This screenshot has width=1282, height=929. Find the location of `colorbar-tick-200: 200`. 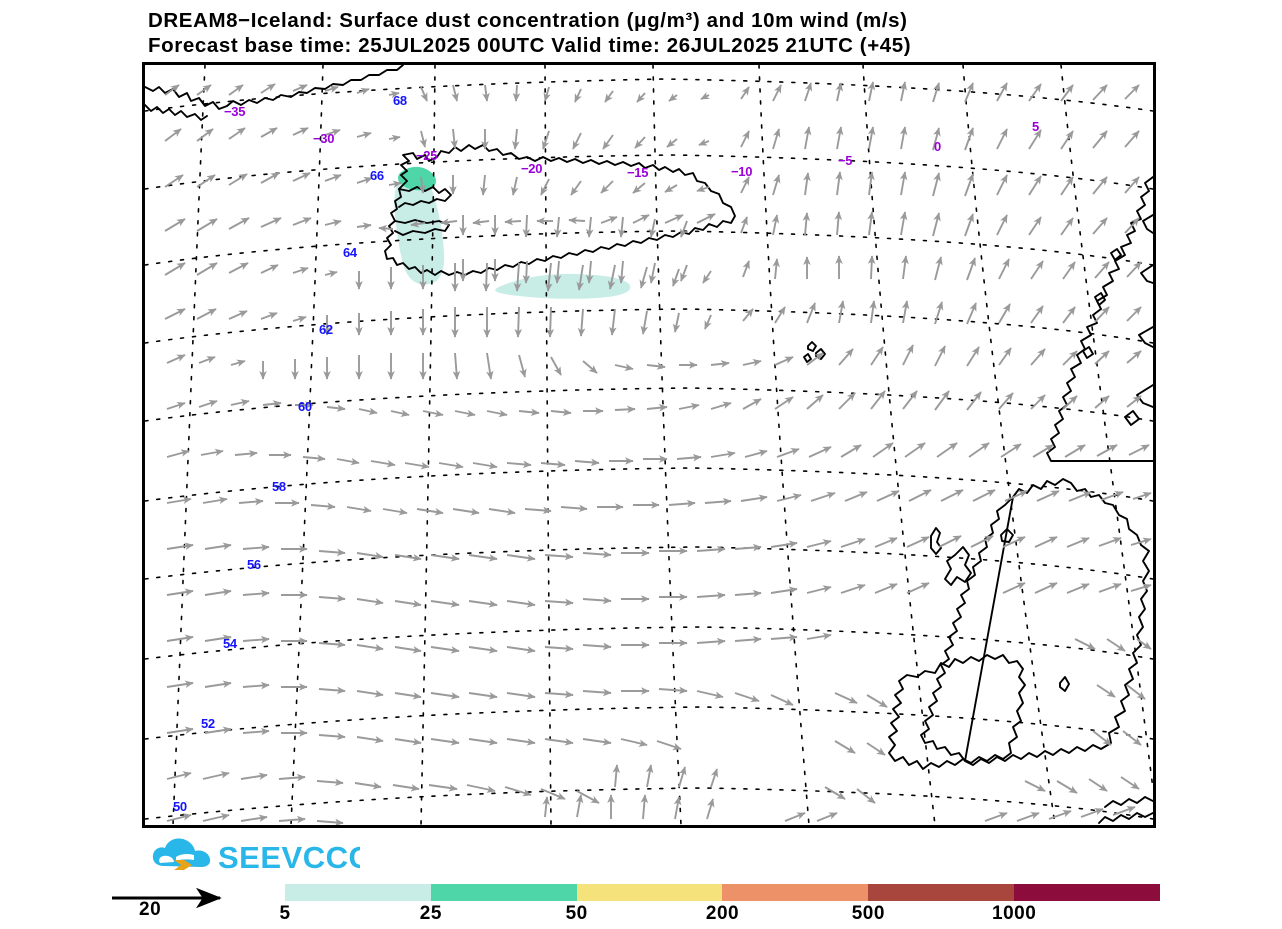

colorbar-tick-200: 200 is located at coordinates (722, 913).